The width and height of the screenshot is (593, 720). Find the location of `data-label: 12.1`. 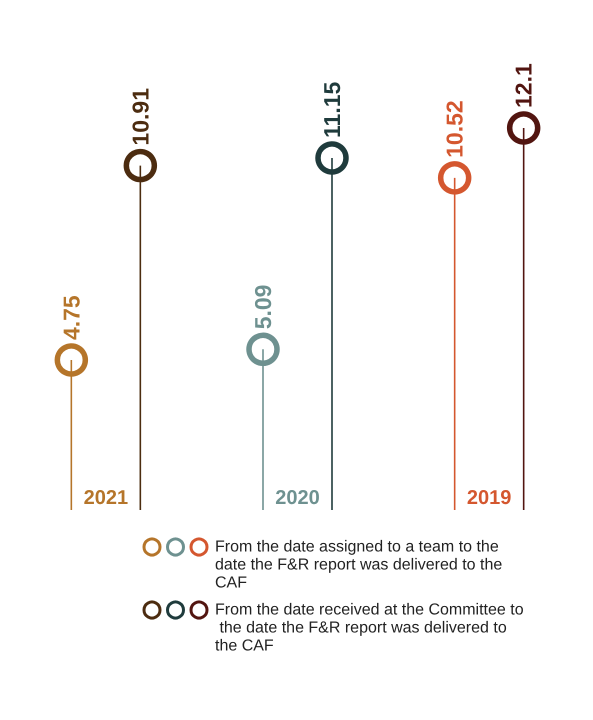

data-label: 12.1 is located at coordinates (523, 85).